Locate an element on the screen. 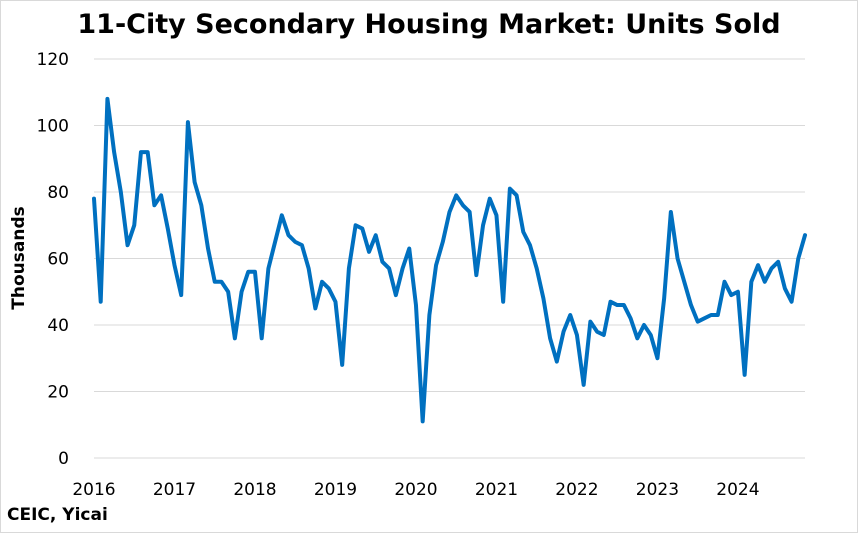 Image resolution: width=858 pixels, height=533 pixels. x-tick-label: 2017 is located at coordinates (174, 490).